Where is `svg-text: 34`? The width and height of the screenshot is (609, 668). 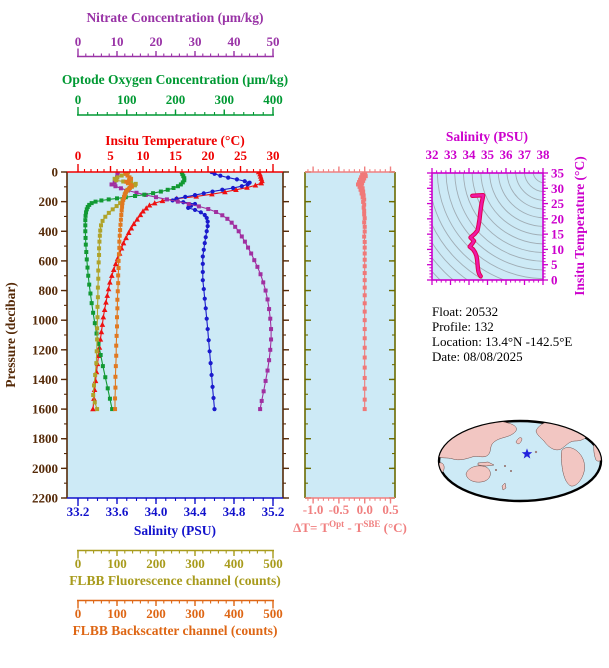 svg-text: 34 is located at coordinates (470, 154).